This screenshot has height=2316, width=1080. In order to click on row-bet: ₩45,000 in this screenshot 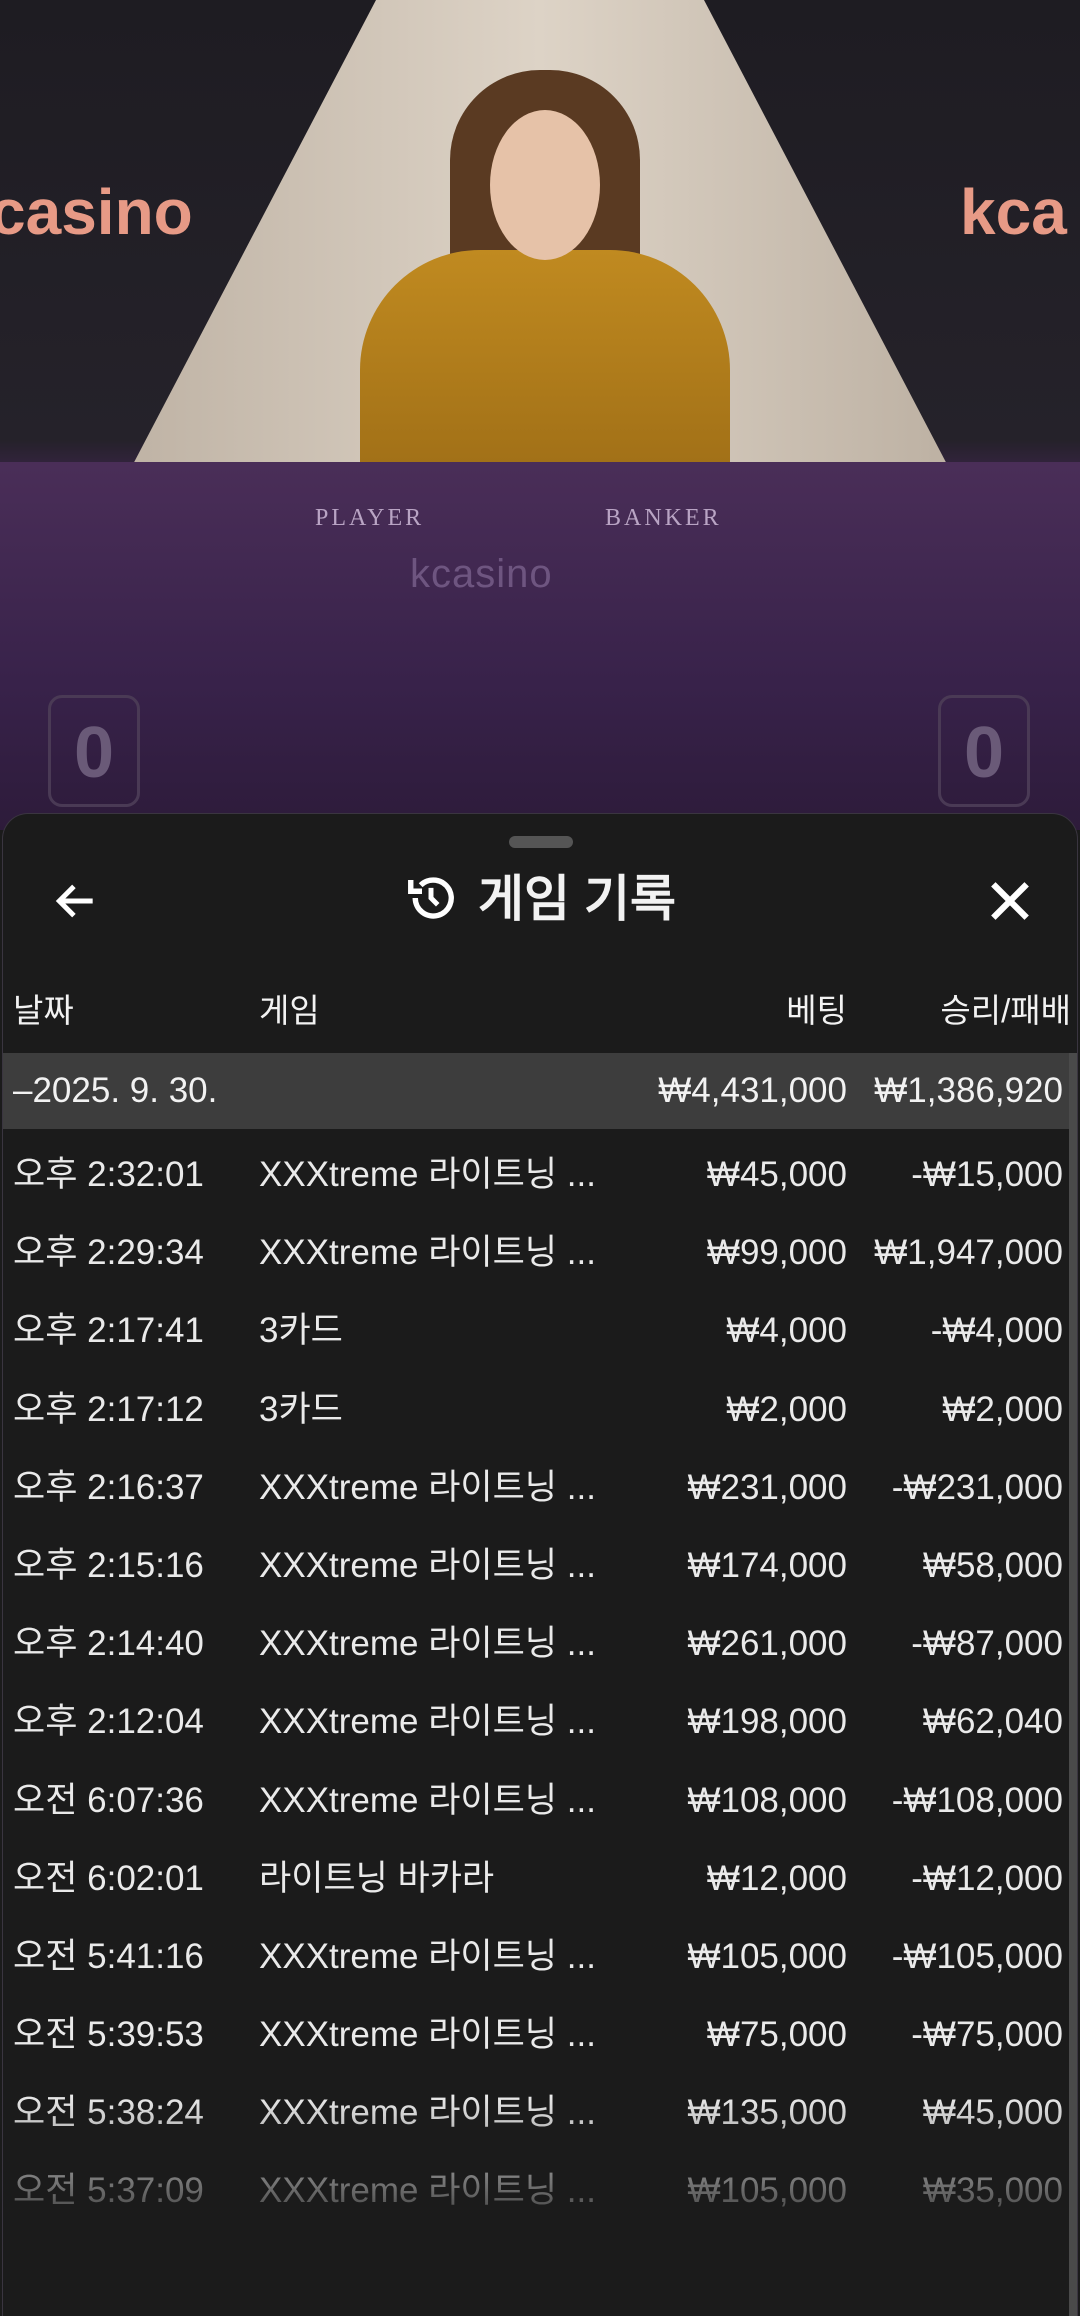, I will do `click(776, 1174)`.